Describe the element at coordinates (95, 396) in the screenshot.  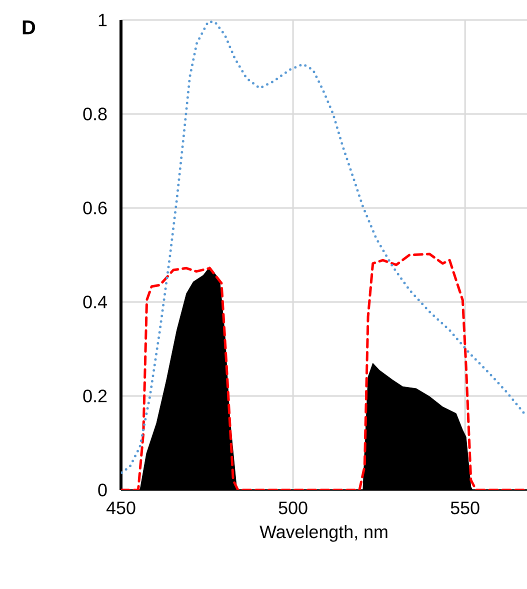
I see `y-tick-label: 0.2` at that location.